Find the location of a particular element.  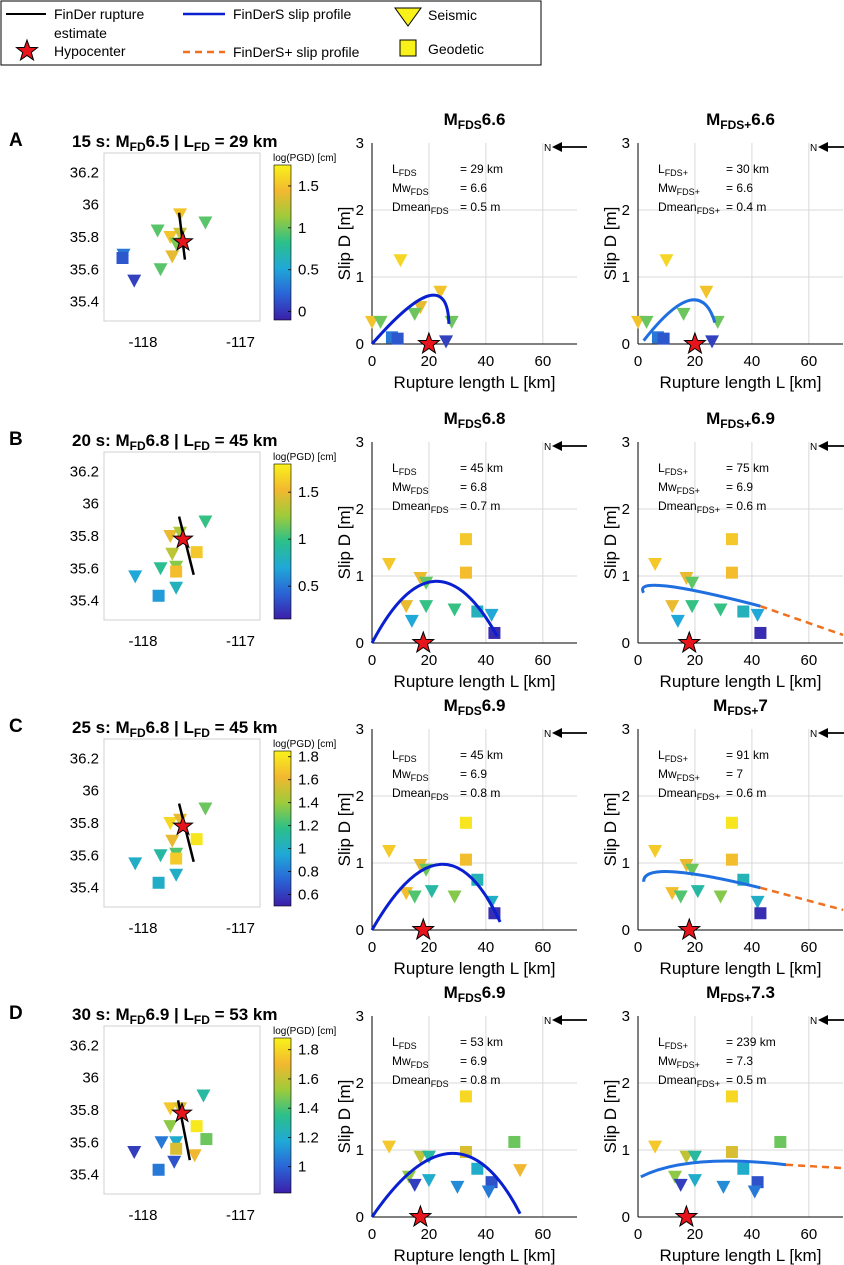

slip-panel-title: MFDS+6.6 is located at coordinates (740, 121).